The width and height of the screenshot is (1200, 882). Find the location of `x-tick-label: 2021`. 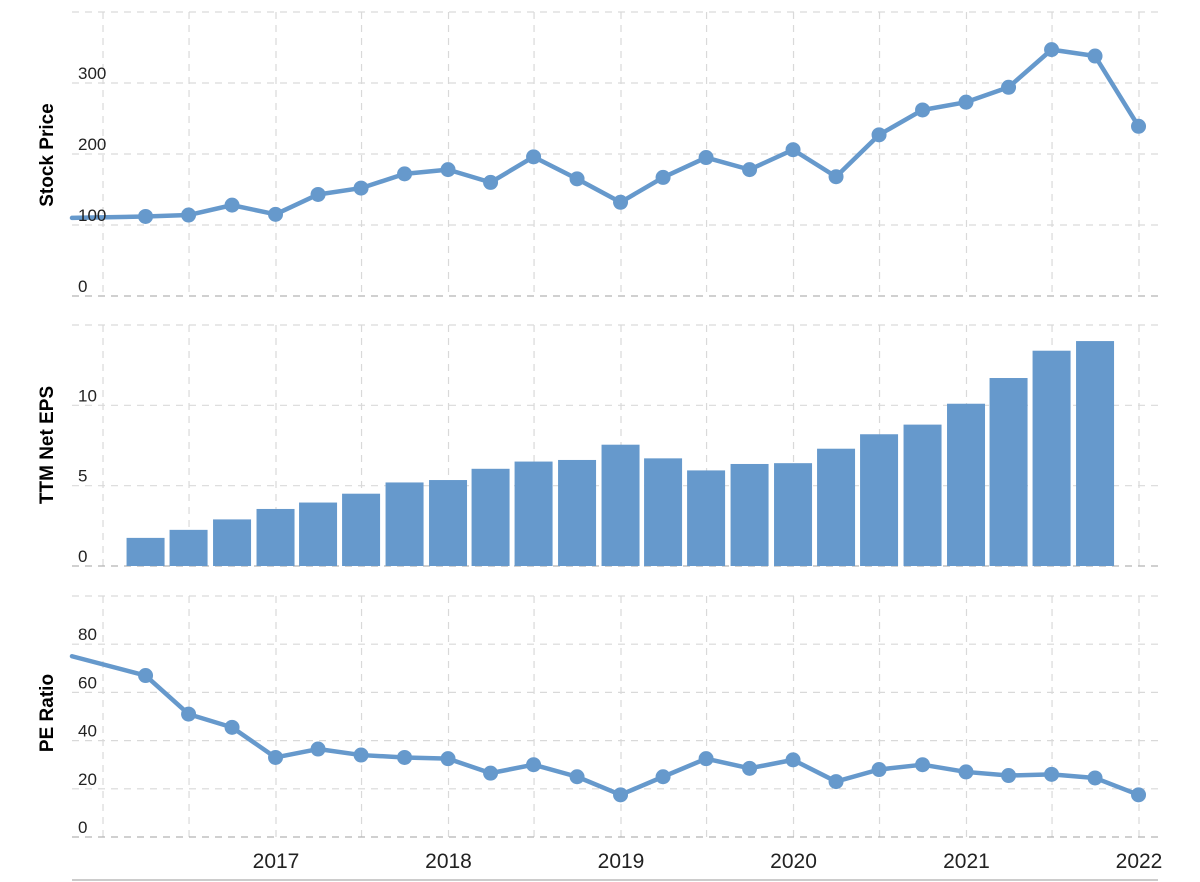

x-tick-label: 2021 is located at coordinates (966, 861).